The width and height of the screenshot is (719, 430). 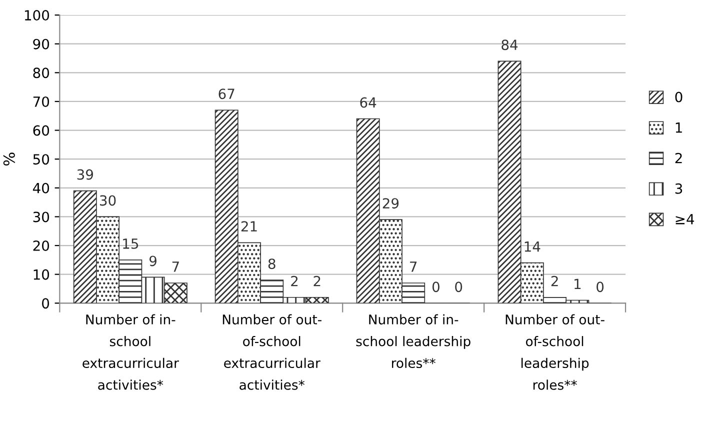 I want to click on legend-label: 2, so click(x=678, y=158).